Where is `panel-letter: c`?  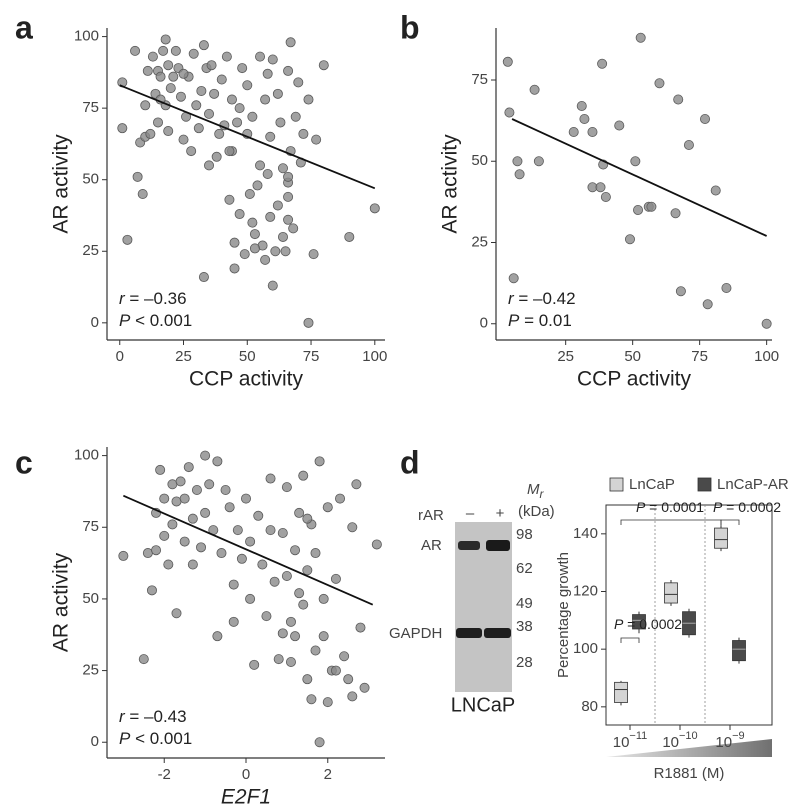 panel-letter: c is located at coordinates (24, 462).